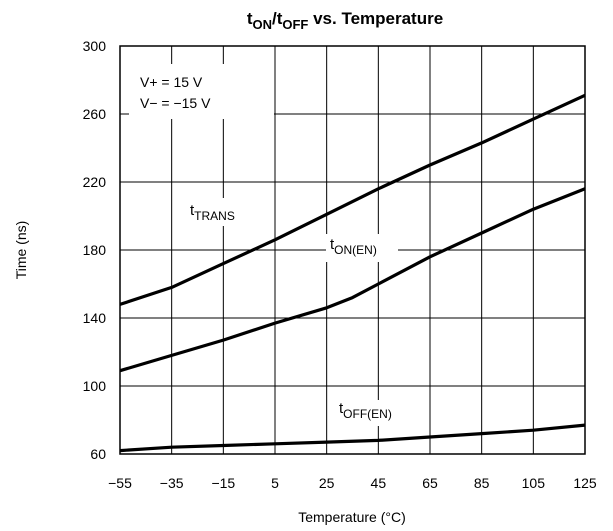  Describe the element at coordinates (95, 46) in the screenshot. I see `y-tick-label: 300` at that location.